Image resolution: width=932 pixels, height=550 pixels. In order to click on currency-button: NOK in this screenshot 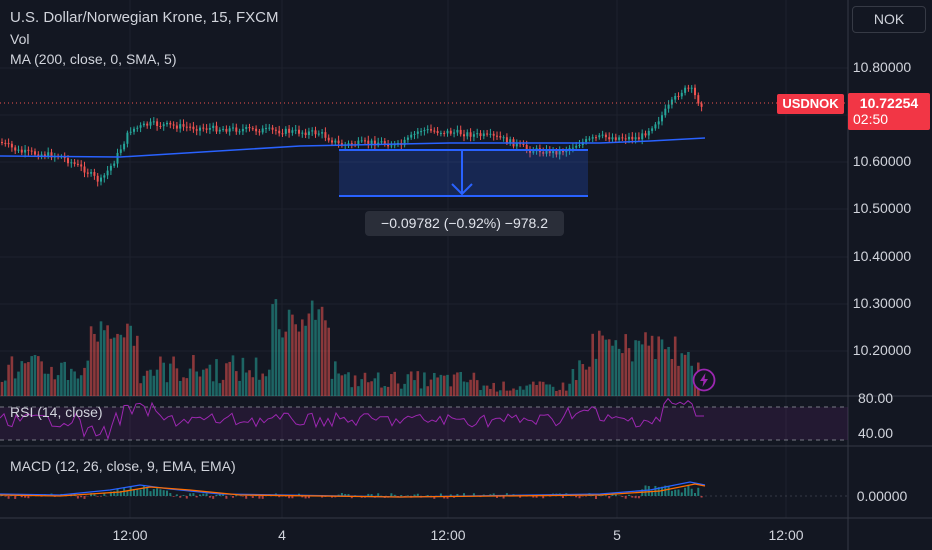, I will do `click(889, 19)`.